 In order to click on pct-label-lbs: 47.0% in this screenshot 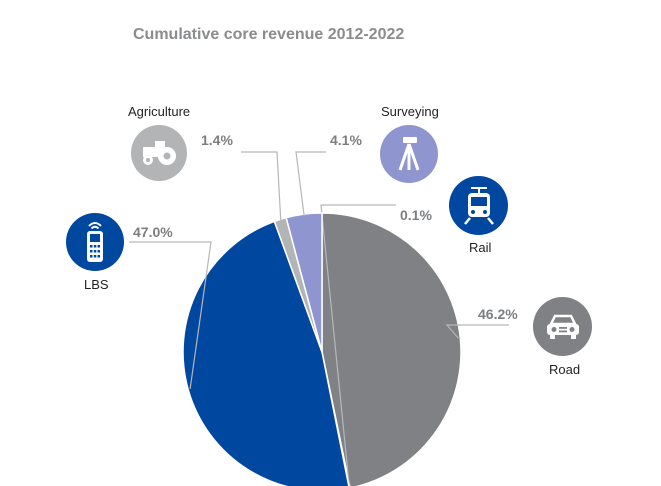, I will do `click(153, 232)`.